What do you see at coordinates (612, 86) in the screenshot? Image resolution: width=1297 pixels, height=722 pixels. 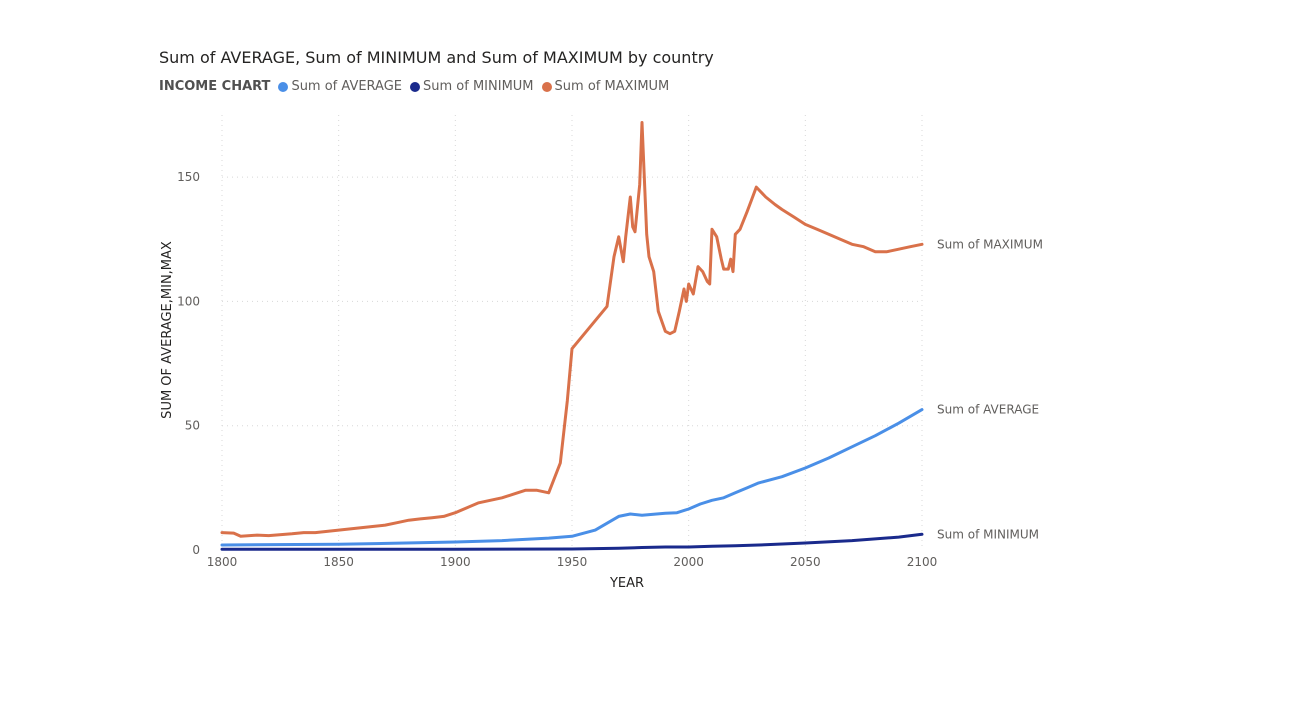 I see `legend-label-maximum: Sum of MAXIMUM` at bounding box center [612, 86].